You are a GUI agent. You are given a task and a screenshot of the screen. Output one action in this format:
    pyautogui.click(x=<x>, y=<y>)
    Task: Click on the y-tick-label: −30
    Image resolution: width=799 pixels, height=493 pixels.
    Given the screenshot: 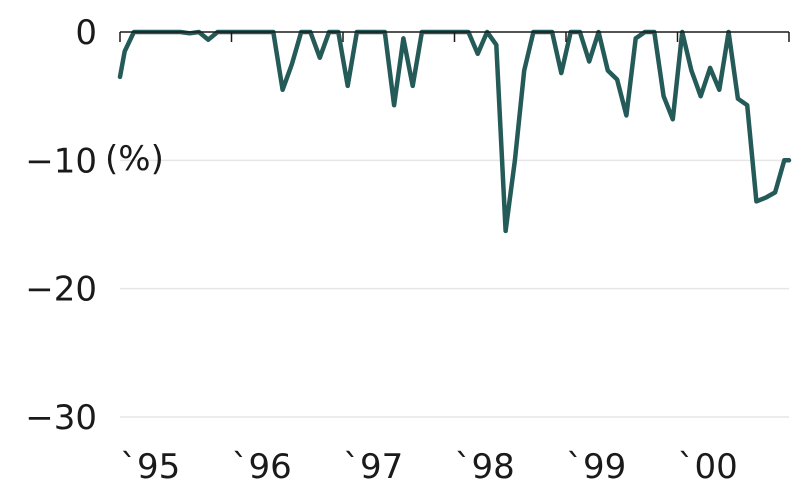 What is the action you would take?
    pyautogui.click(x=61, y=418)
    